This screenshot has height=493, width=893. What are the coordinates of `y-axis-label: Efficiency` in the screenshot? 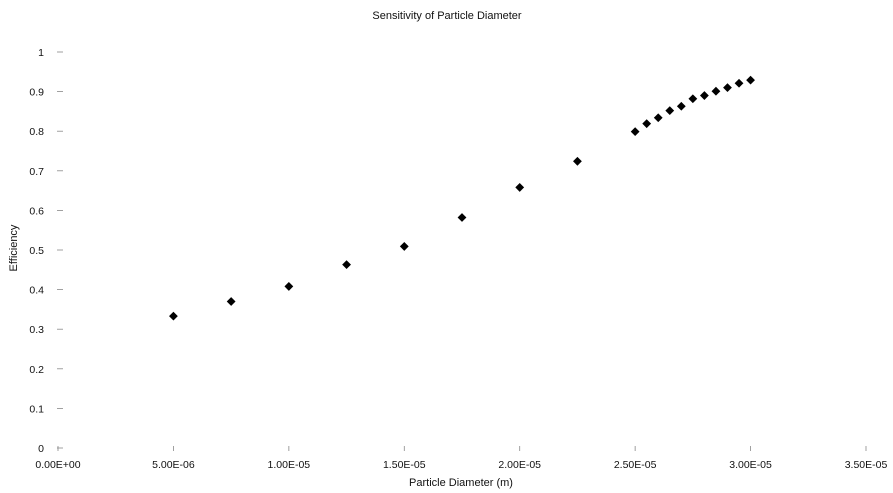 It's located at (14, 247).